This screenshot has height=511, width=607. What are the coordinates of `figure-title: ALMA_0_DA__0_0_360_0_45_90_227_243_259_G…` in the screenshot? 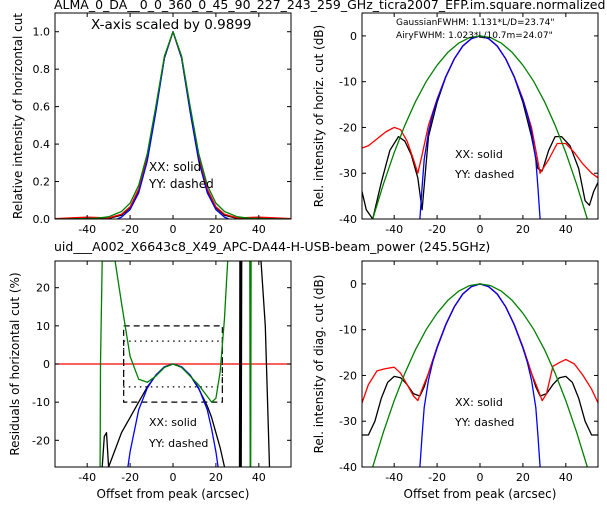 It's located at (329, 6).